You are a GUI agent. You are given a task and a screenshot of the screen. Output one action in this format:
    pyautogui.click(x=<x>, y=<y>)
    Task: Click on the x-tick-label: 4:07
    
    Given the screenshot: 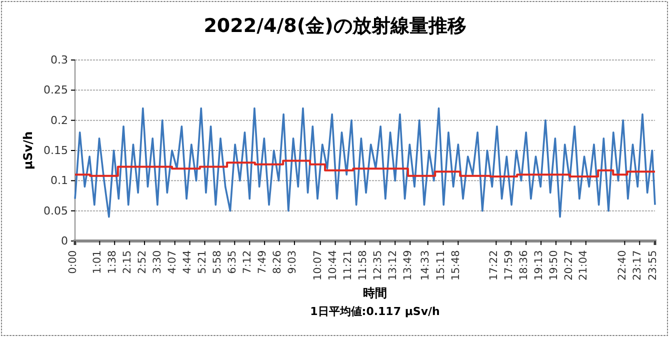 What is the action you would take?
    pyautogui.click(x=172, y=262)
    